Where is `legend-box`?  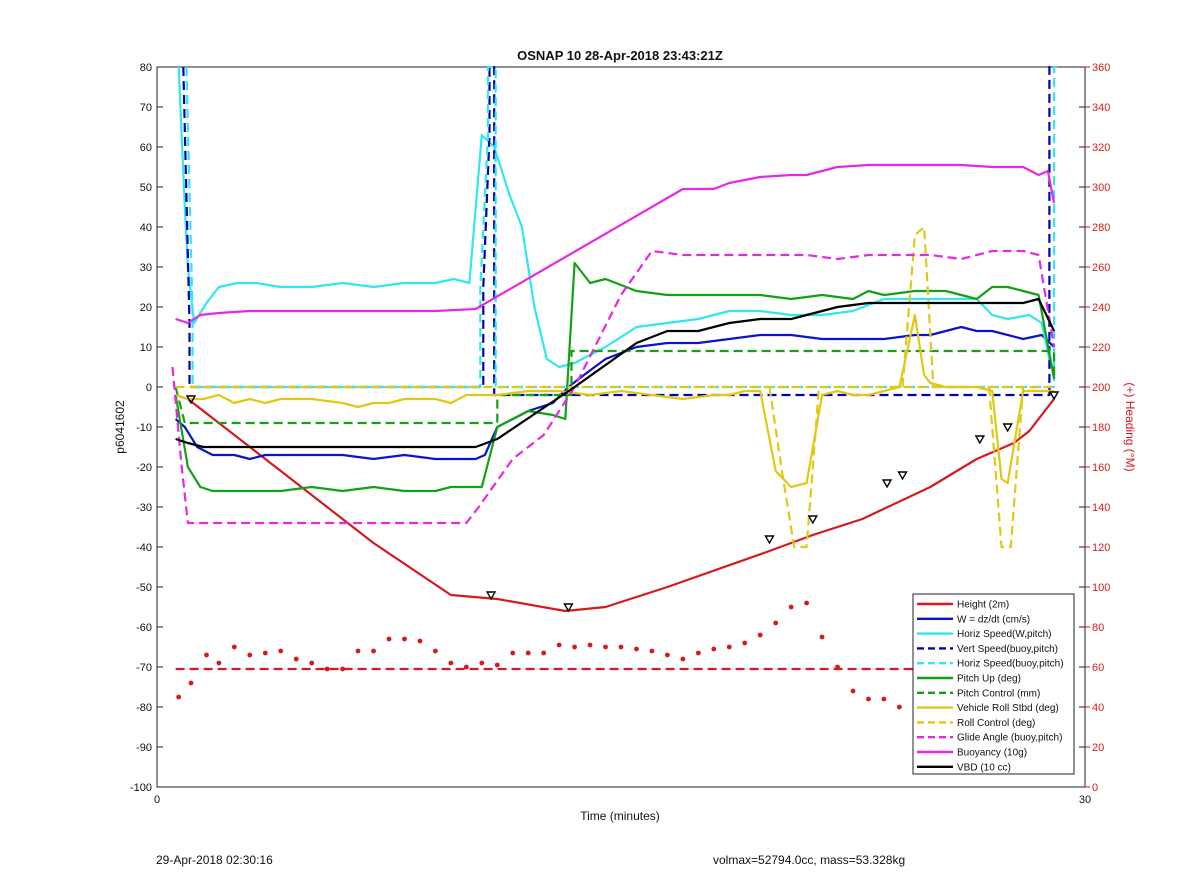 legend-box is located at coordinates (993, 684).